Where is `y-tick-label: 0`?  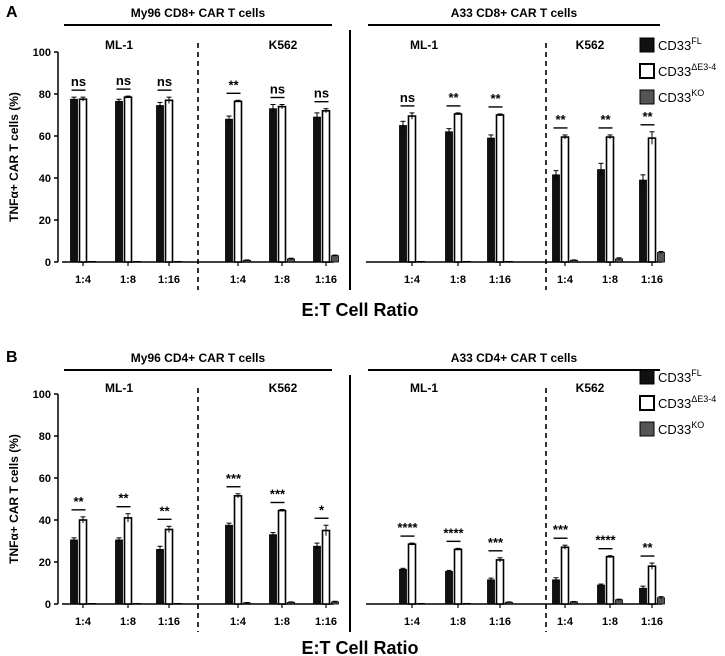
y-tick-label: 0 is located at coordinates (48, 605).